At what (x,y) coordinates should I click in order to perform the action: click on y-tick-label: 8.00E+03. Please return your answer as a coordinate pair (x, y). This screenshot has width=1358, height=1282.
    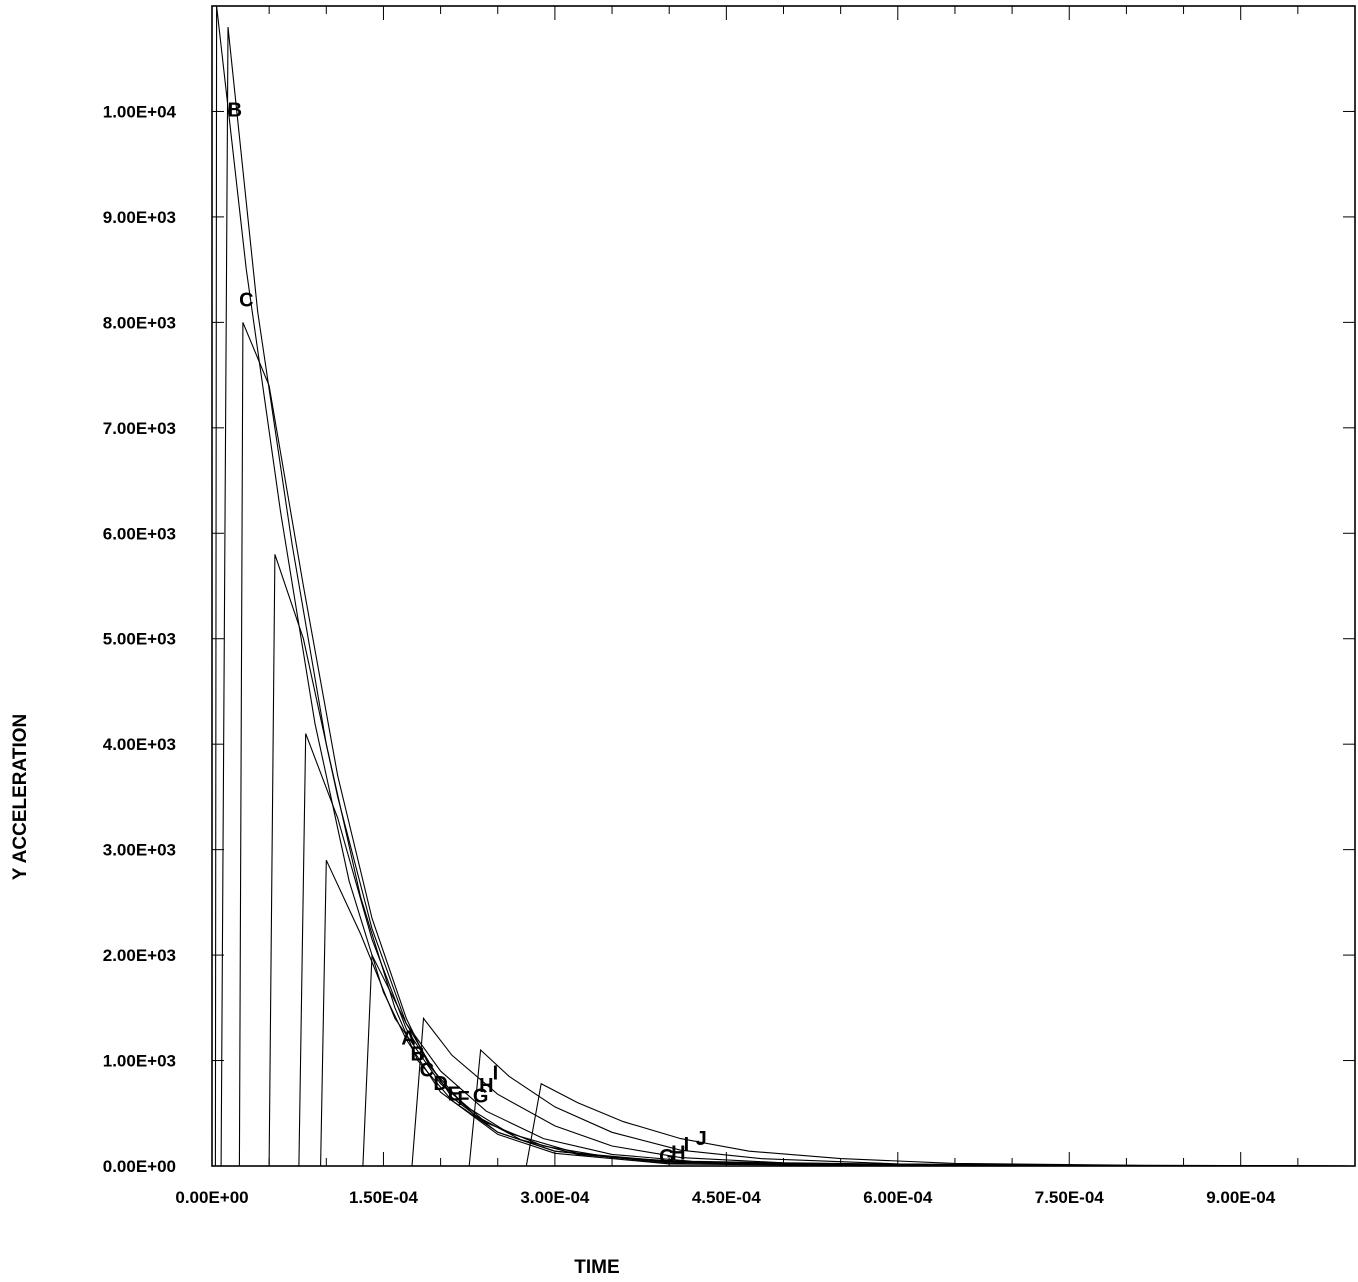
    Looking at the image, I should click on (139, 322).